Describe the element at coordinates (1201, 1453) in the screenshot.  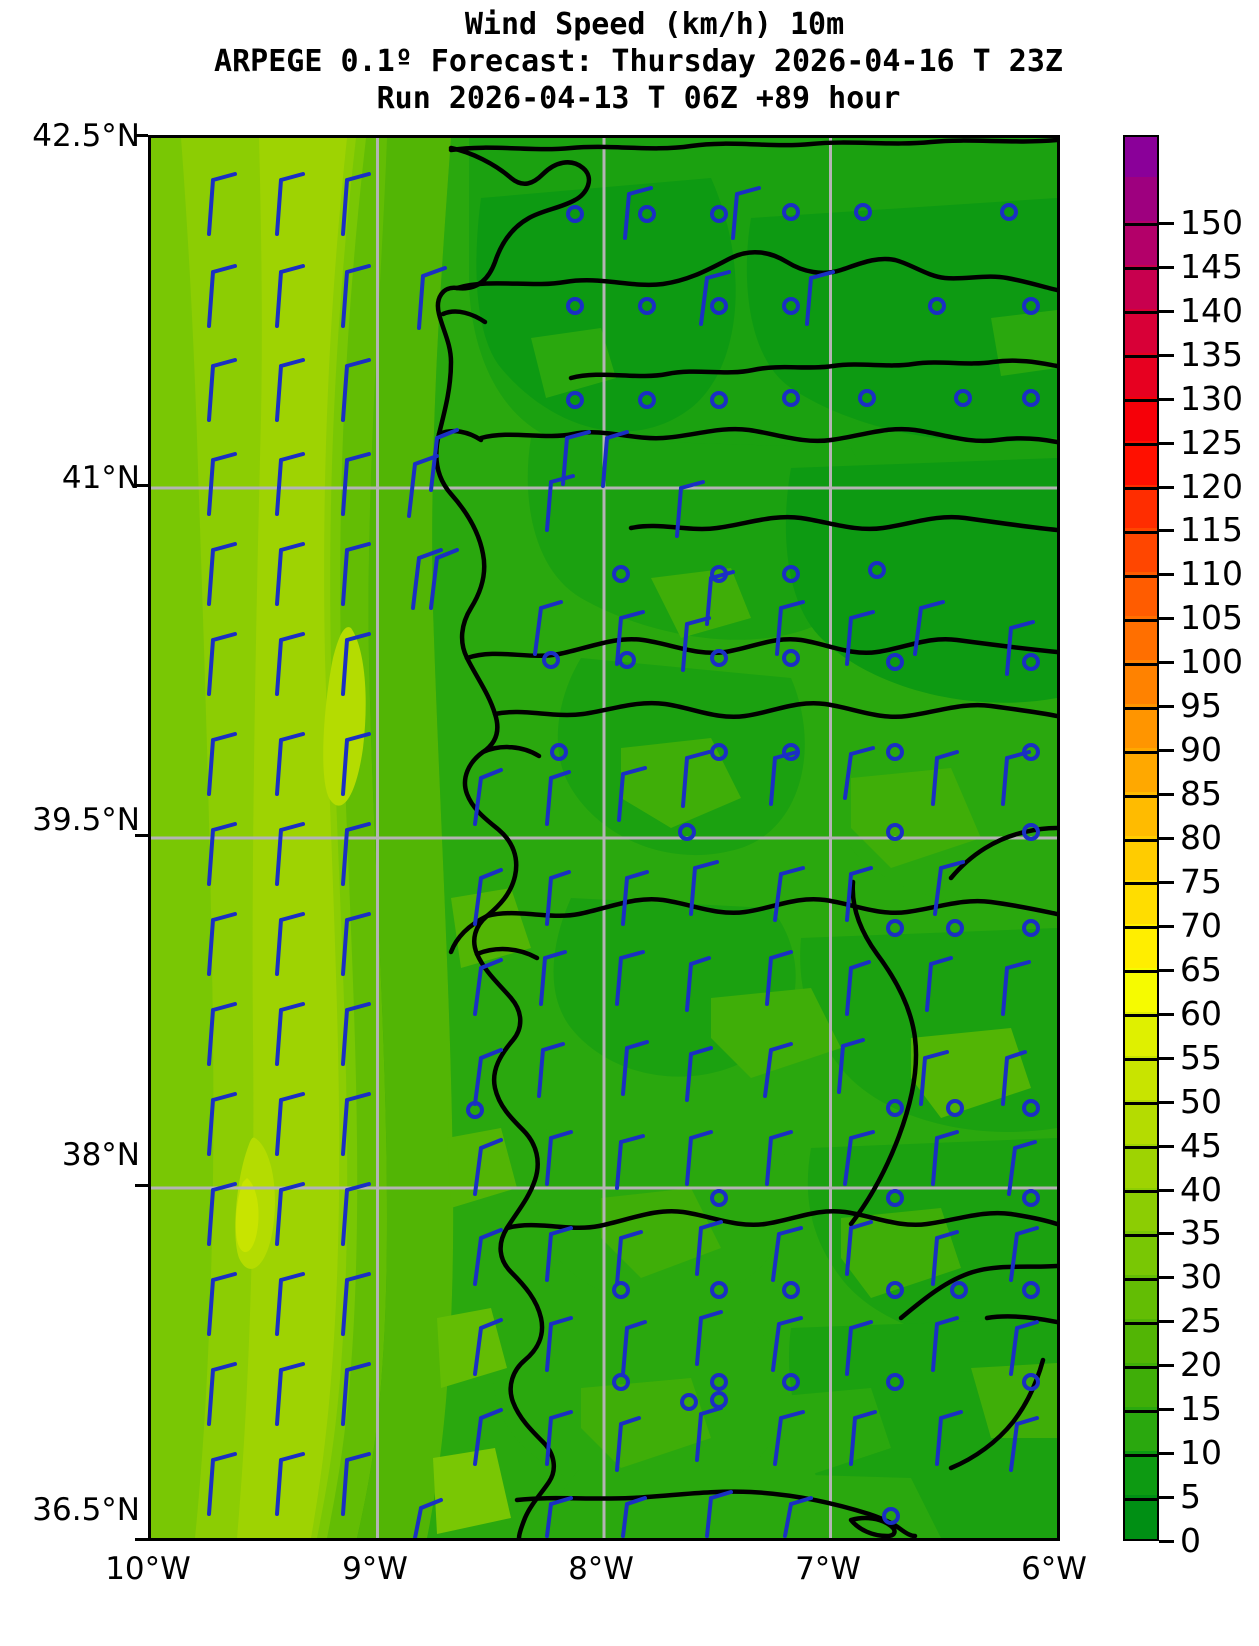
I see `colorbar-tick-label: 10` at that location.